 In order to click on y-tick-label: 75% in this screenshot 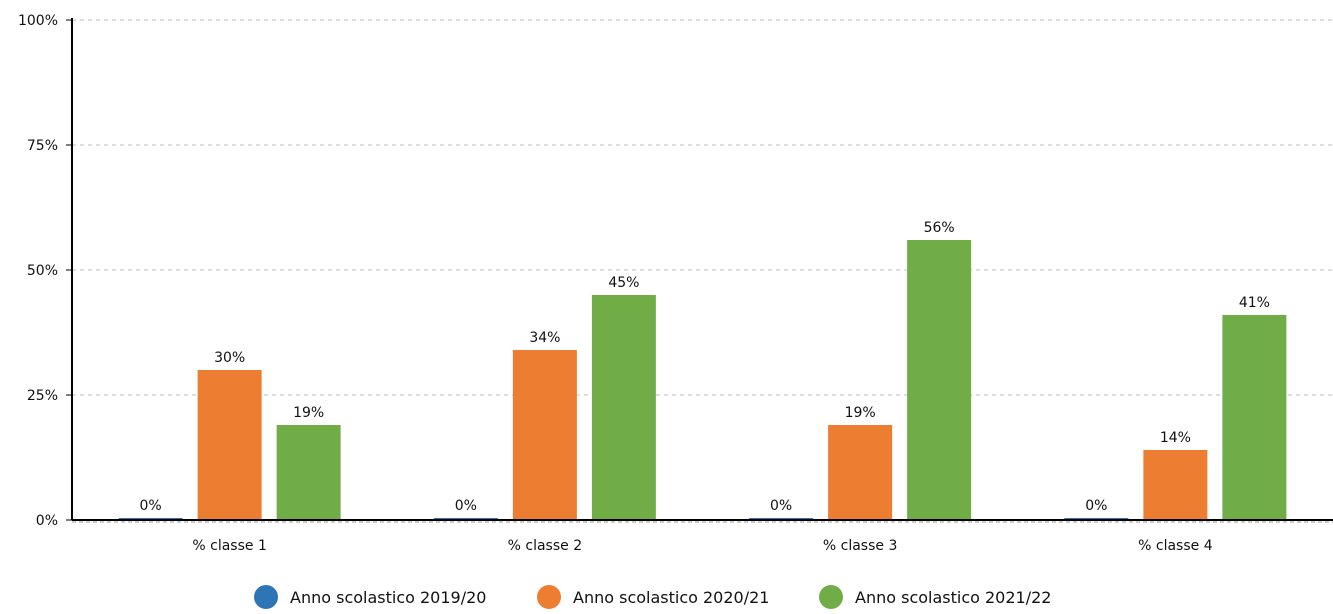, I will do `click(42, 146)`.